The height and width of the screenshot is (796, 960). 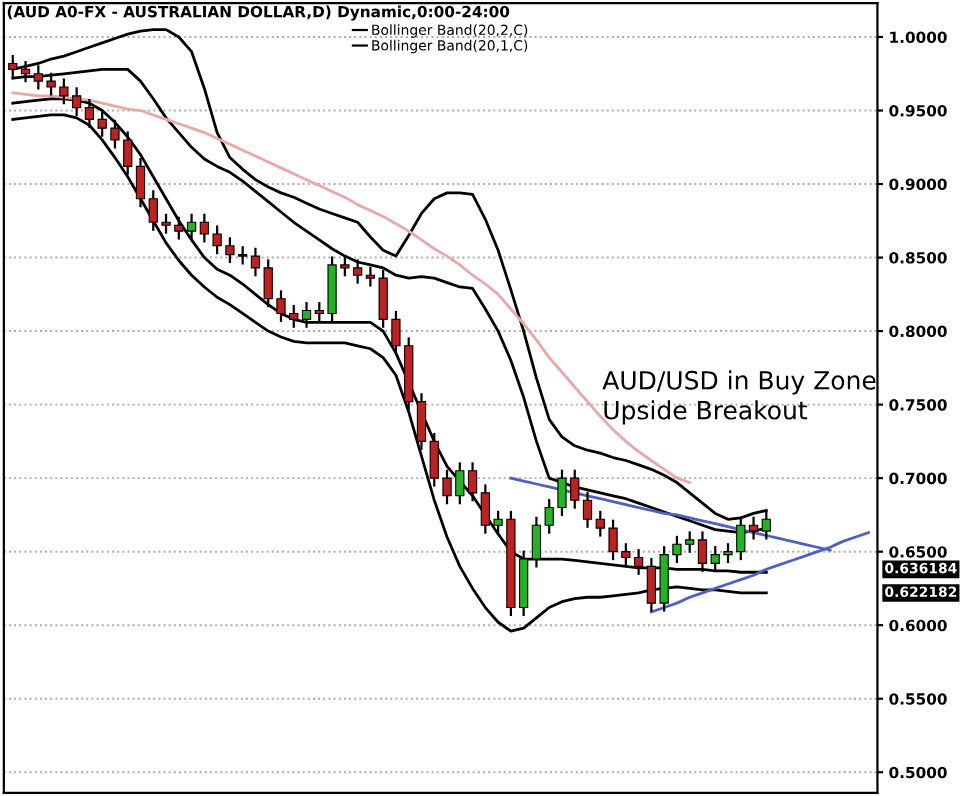 I want to click on annotation: AUD/USD in Buy Zone Upside Breakout, so click(x=739, y=397).